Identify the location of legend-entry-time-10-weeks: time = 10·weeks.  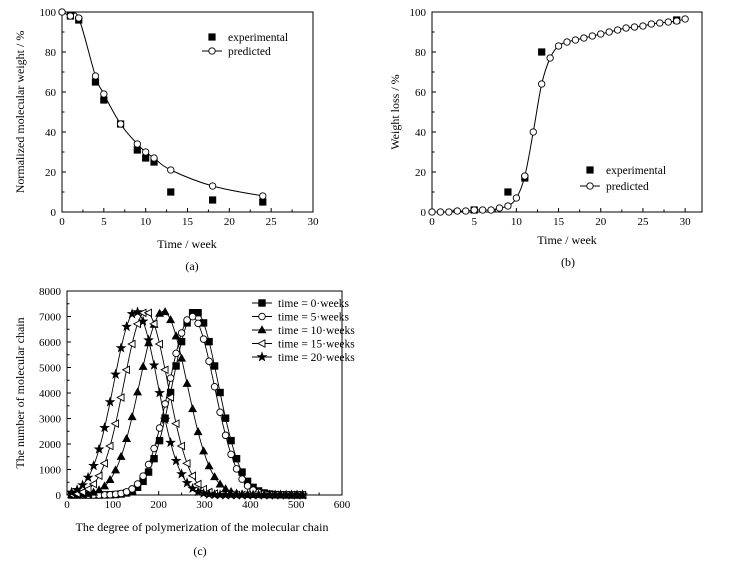
(303, 331).